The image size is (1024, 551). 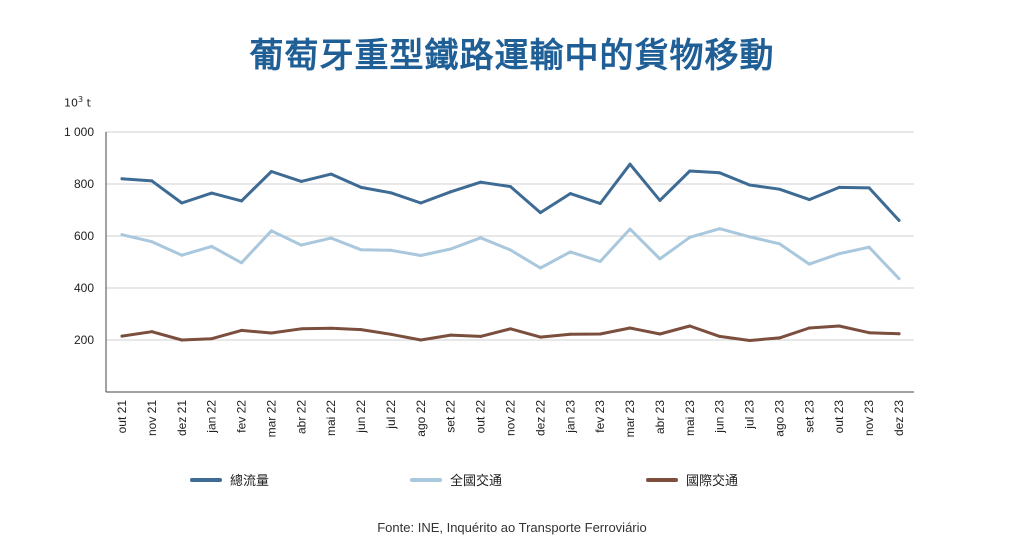 I want to click on x-tick-label: set 23, so click(x=809, y=416).